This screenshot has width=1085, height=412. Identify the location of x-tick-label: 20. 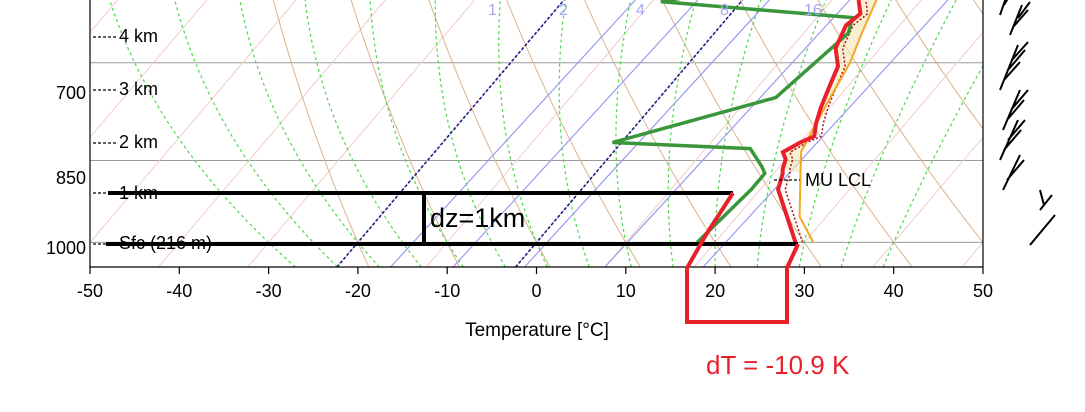
(715, 291).